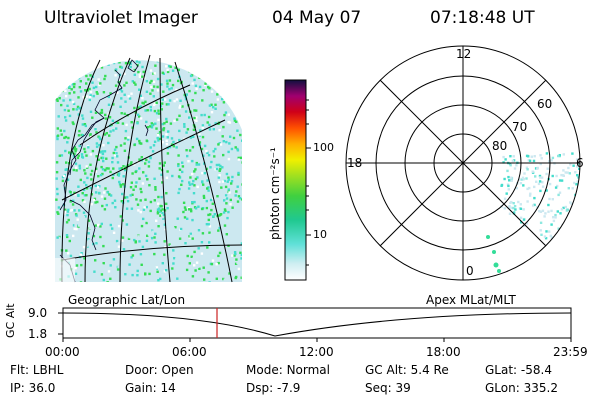 The image size is (600, 400). What do you see at coordinates (127, 300) in the screenshot?
I see `left-panel-label: Geographic Lat/Lon` at bounding box center [127, 300].